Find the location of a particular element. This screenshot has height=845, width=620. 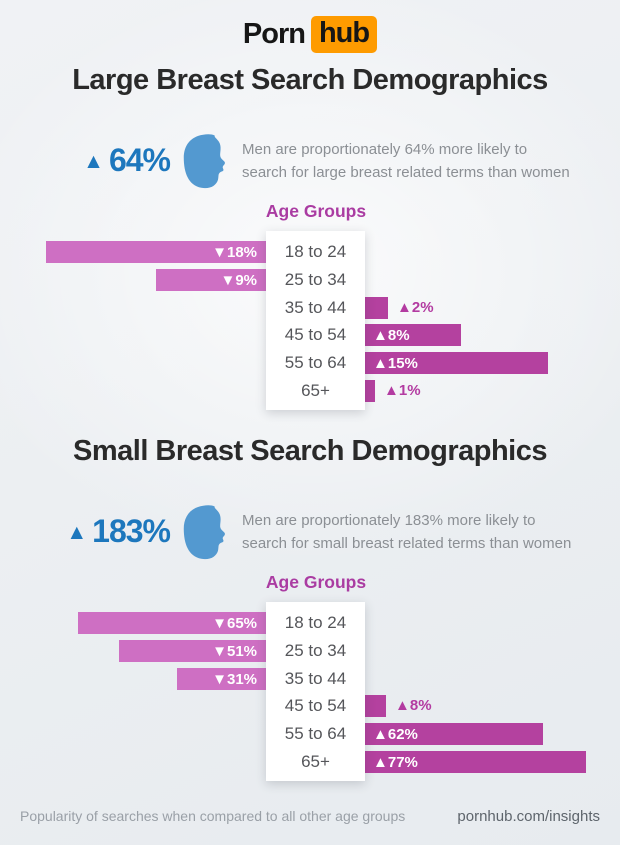

bar-18-to-24: ▼65% is located at coordinates (172, 623).